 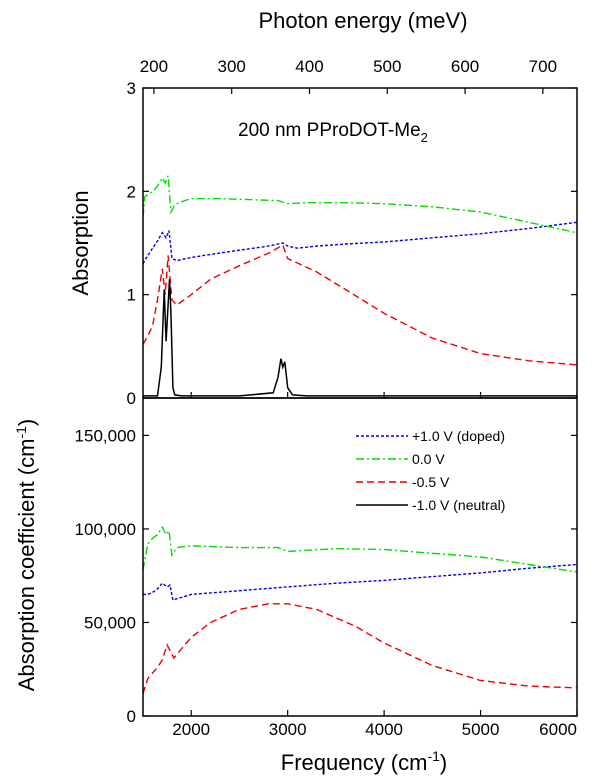 I want to click on bottom-panel-y-label: Absorption coefficient (cm-1), so click(x=26, y=555).